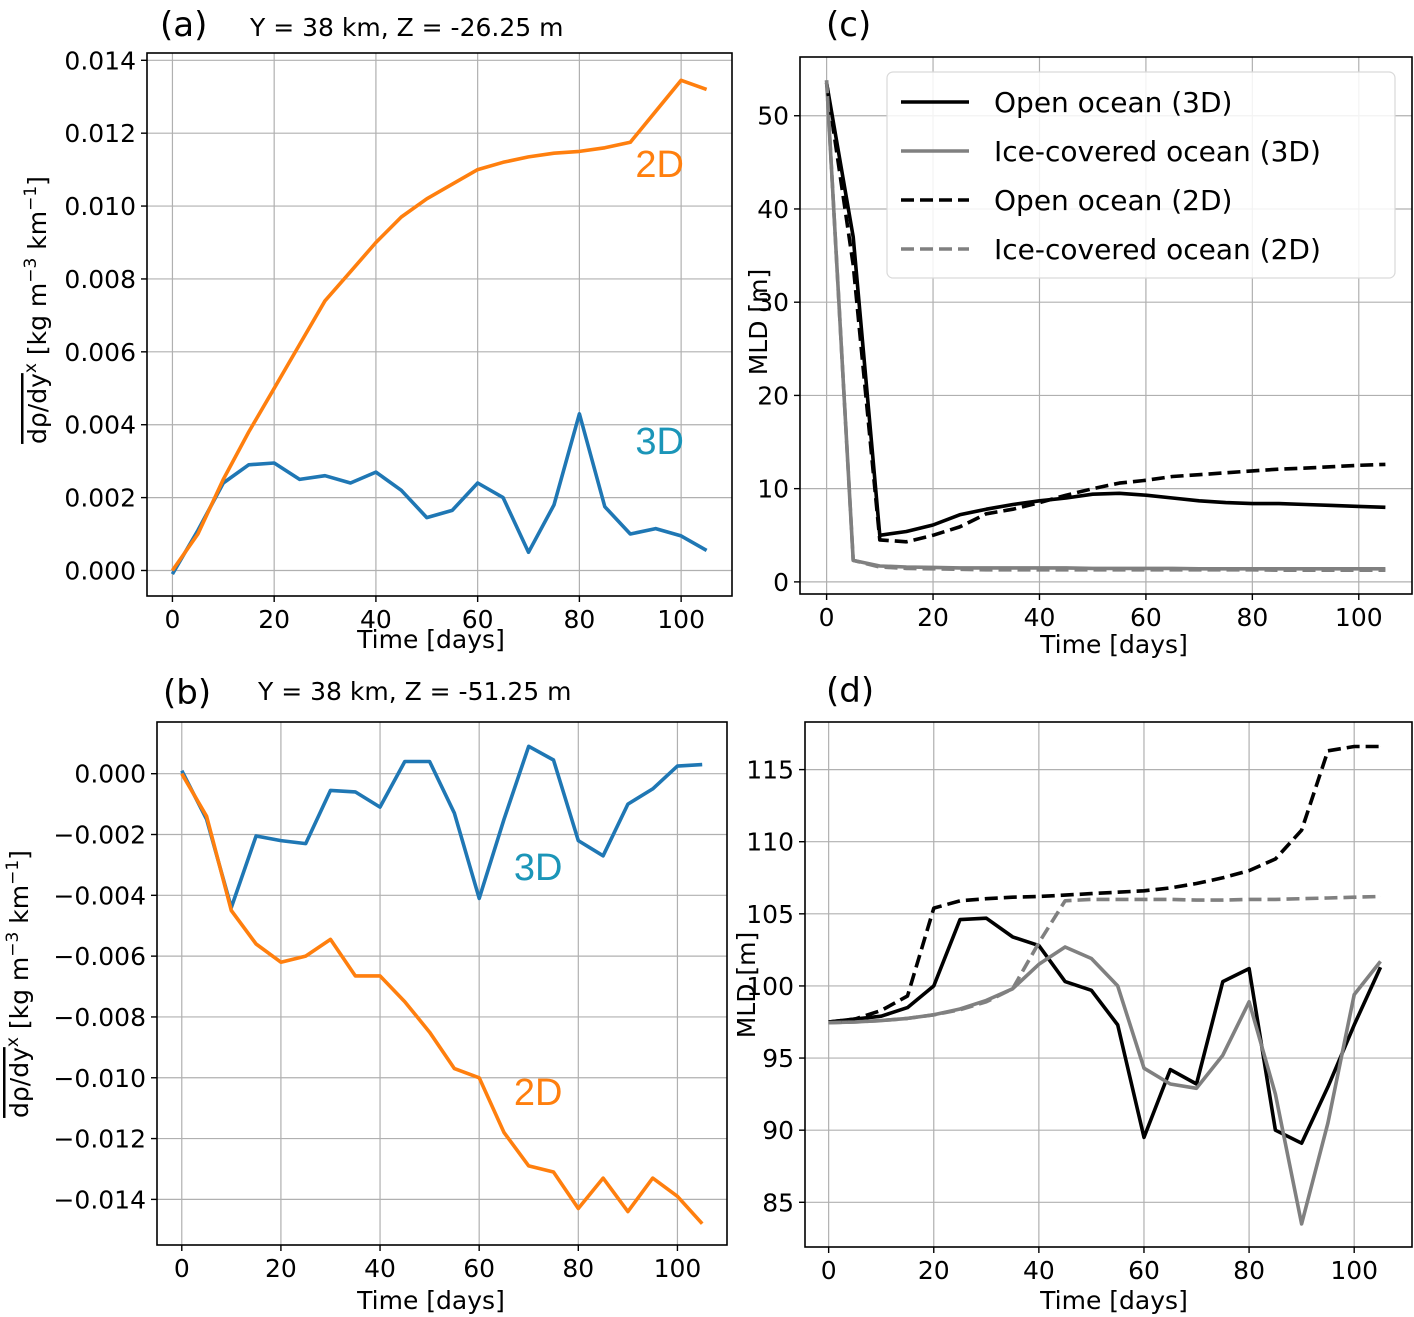  Describe the element at coordinates (13, 944) in the screenshot. I see `ylabel-sup-a: −3` at that location.